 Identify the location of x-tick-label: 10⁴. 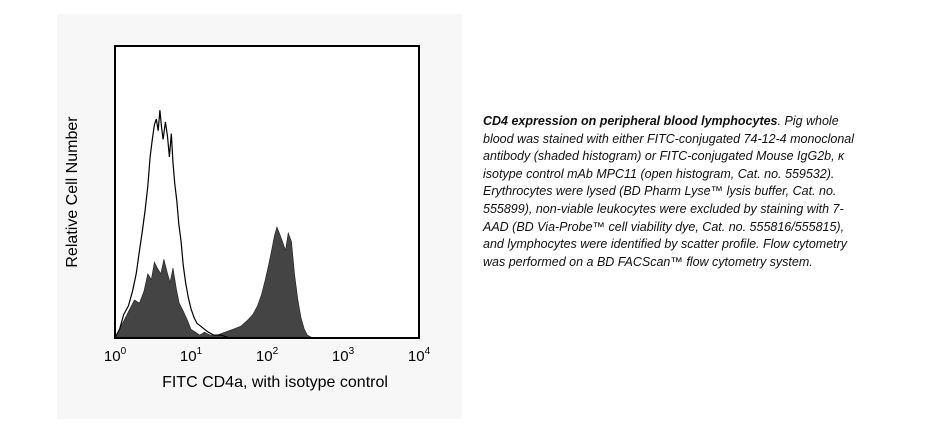
(419, 355).